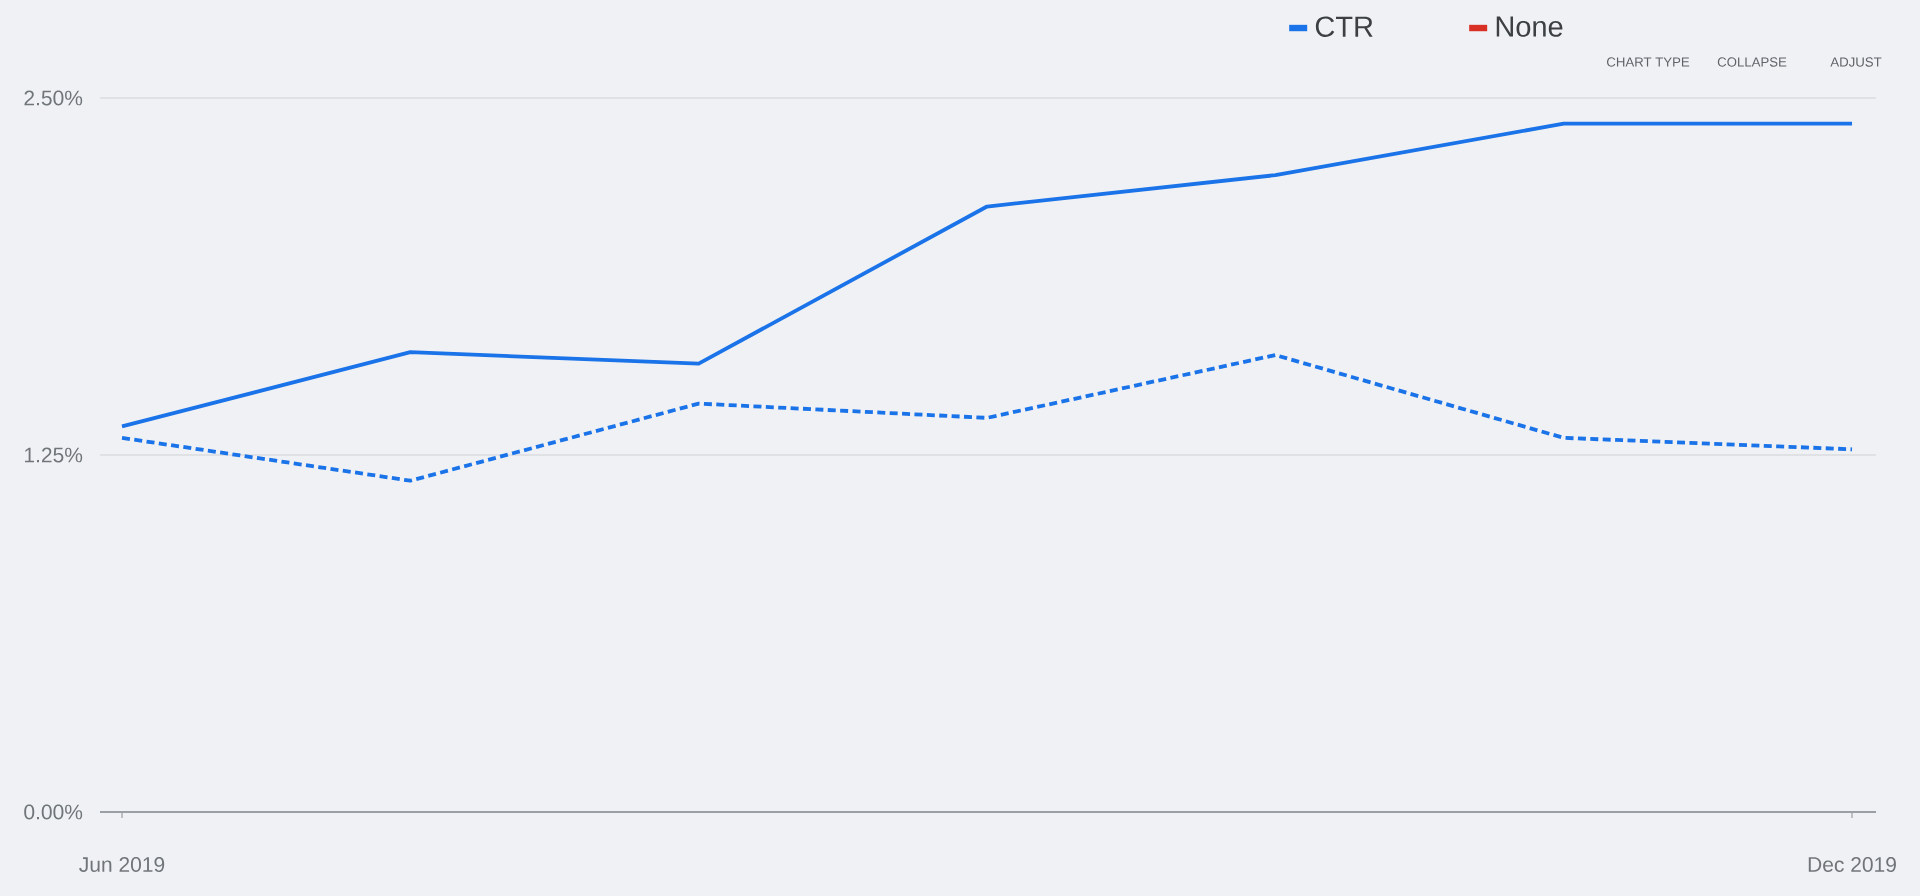  I want to click on y-tick-label: 0.00%, so click(53, 812).